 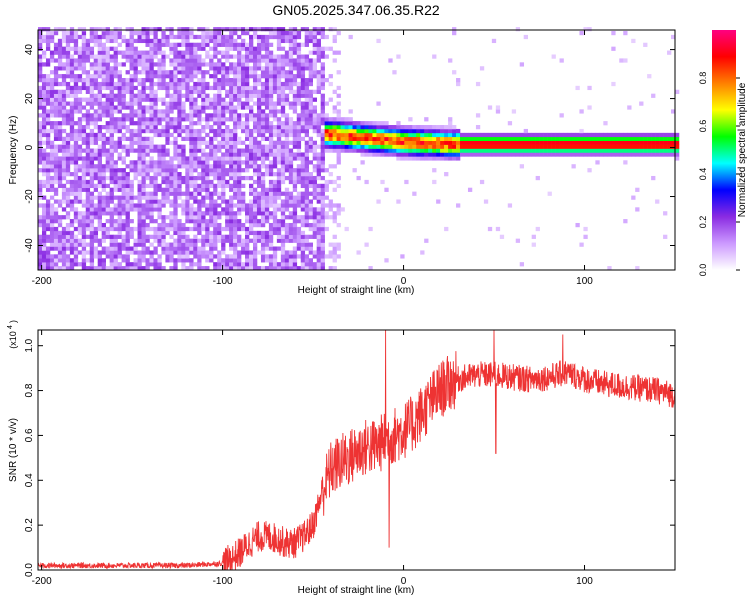 I want to click on snr-x-tick-label: 100, so click(x=584, y=581).